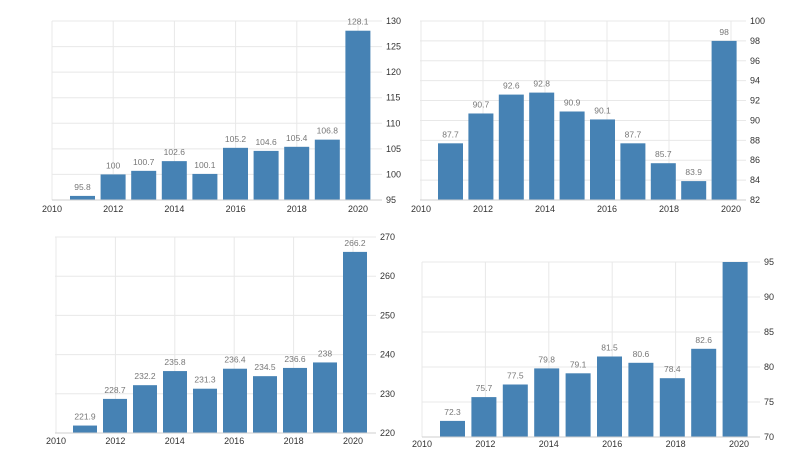 The height and width of the screenshot is (453, 789). Describe the element at coordinates (393, 98) in the screenshot. I see `y-tick-label: 115` at that location.